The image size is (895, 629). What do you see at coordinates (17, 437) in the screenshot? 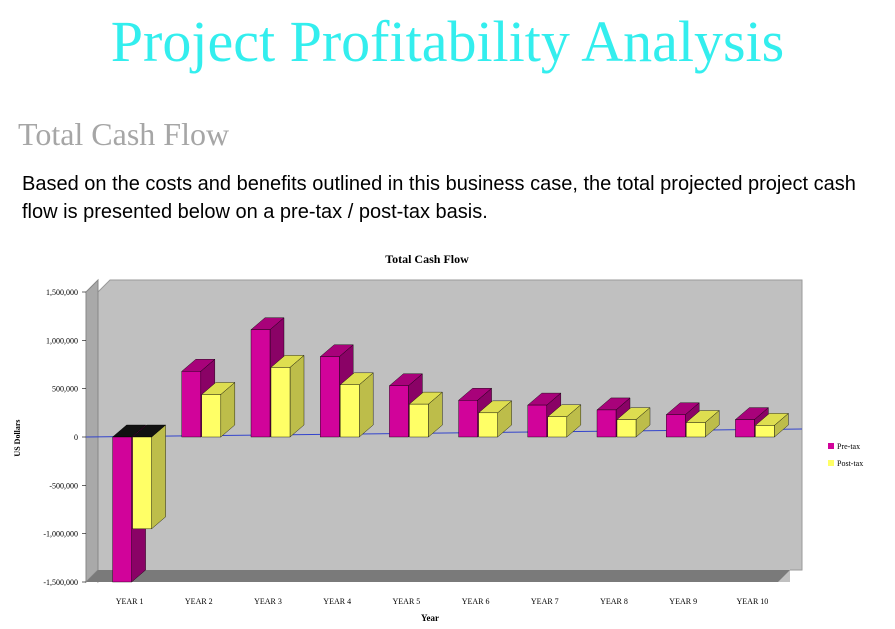
I see `y-axis-label: US Dollars` at bounding box center [17, 437].